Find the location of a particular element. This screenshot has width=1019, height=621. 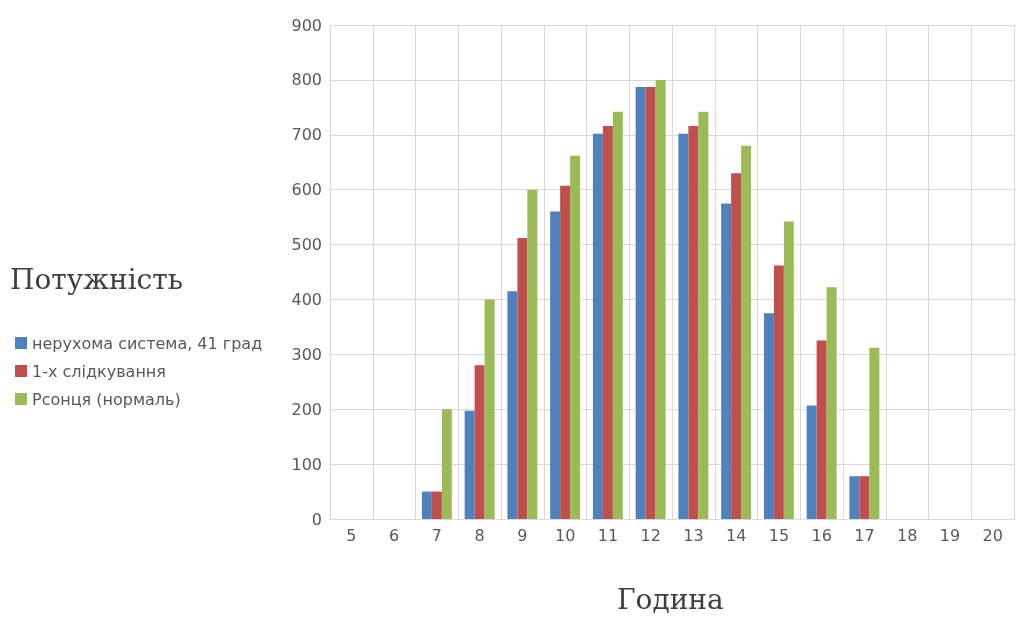

x-tick-label: 15 is located at coordinates (779, 535).